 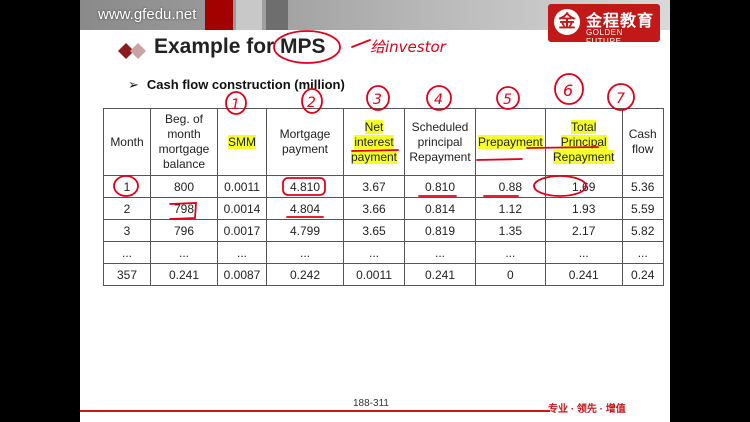 What do you see at coordinates (374, 230) in the screenshot?
I see `table-cell: 3.65` at bounding box center [374, 230].